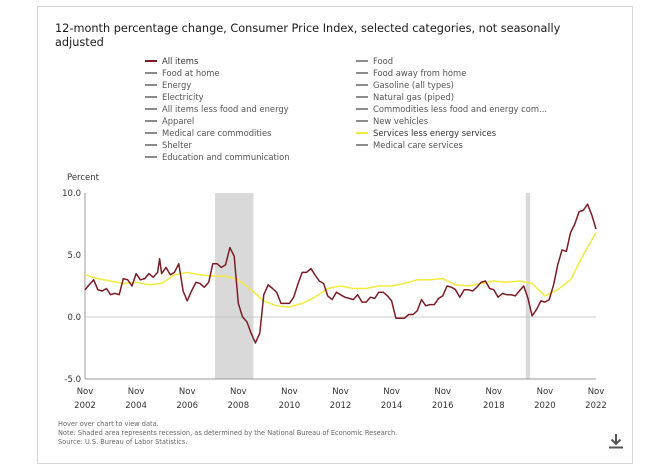  Describe the element at coordinates (238, 406) in the screenshot. I see `x-tick-year: 2008` at that location.